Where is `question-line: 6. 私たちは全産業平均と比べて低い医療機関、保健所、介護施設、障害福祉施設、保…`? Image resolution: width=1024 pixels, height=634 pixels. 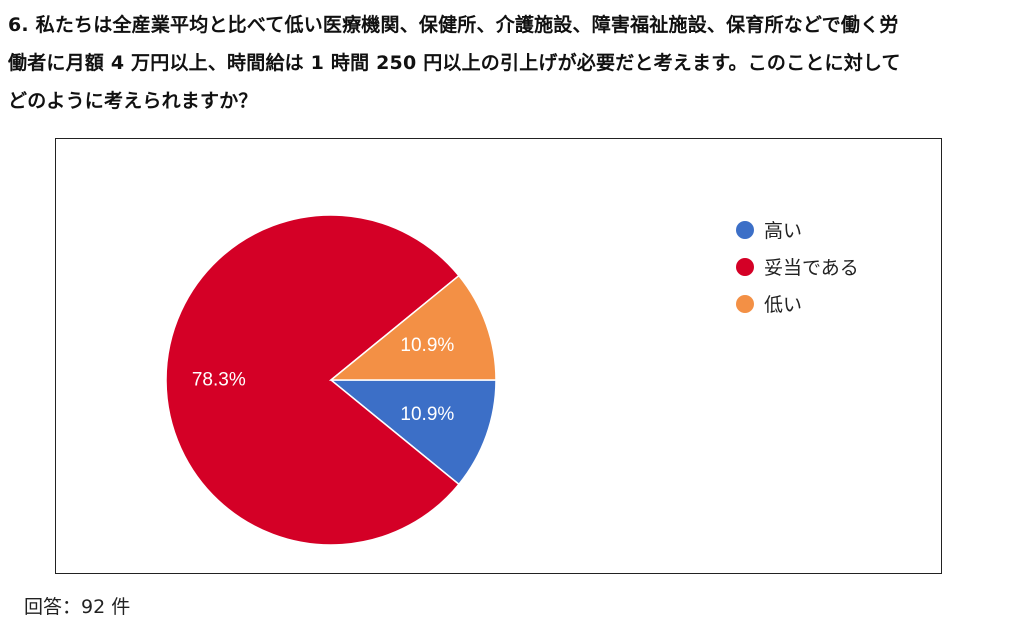
question-line: 6. 私たちは全産業平均と比べて低い医療機関、保健所、介護施設、障害福祉施設、保… is located at coordinates (453, 25).